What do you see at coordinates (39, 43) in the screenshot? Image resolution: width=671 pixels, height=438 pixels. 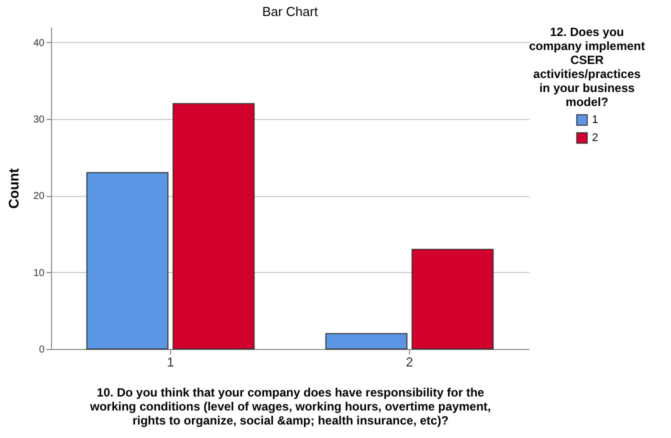 I see `y-tick-label: 40` at bounding box center [39, 43].